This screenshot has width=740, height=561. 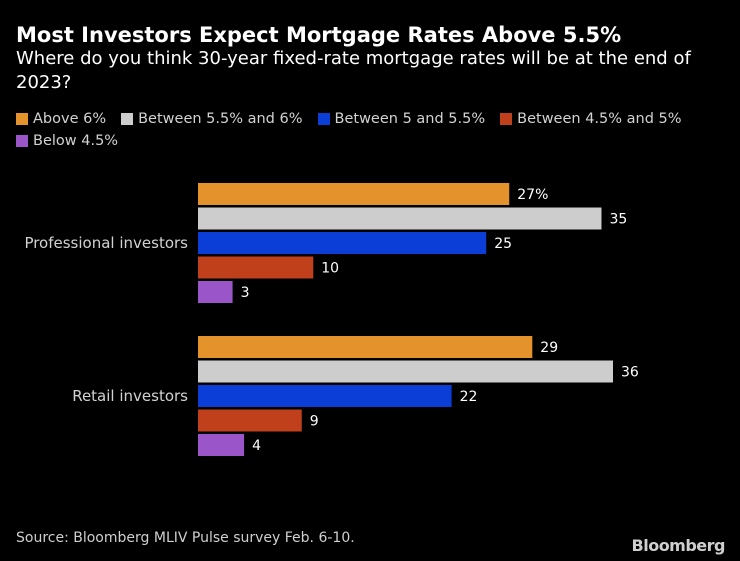 I want to click on data-label: 9, so click(x=314, y=422).